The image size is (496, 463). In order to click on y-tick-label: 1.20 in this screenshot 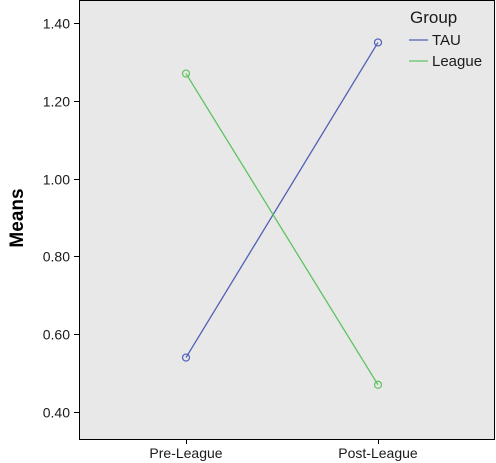, I will do `click(56, 102)`.